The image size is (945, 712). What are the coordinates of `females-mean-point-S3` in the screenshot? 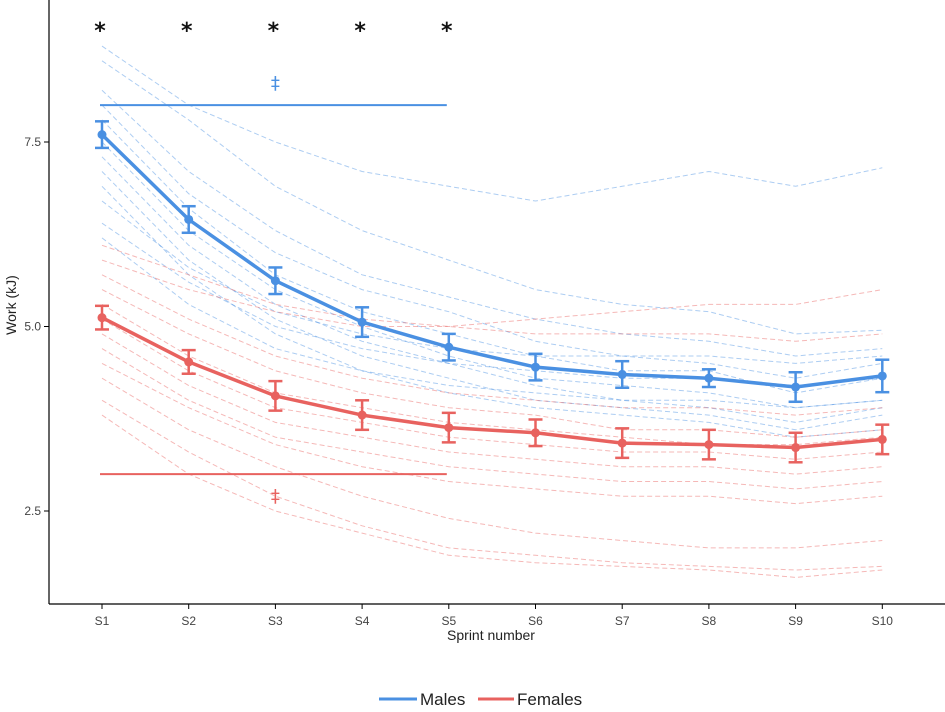 It's located at (275, 396).